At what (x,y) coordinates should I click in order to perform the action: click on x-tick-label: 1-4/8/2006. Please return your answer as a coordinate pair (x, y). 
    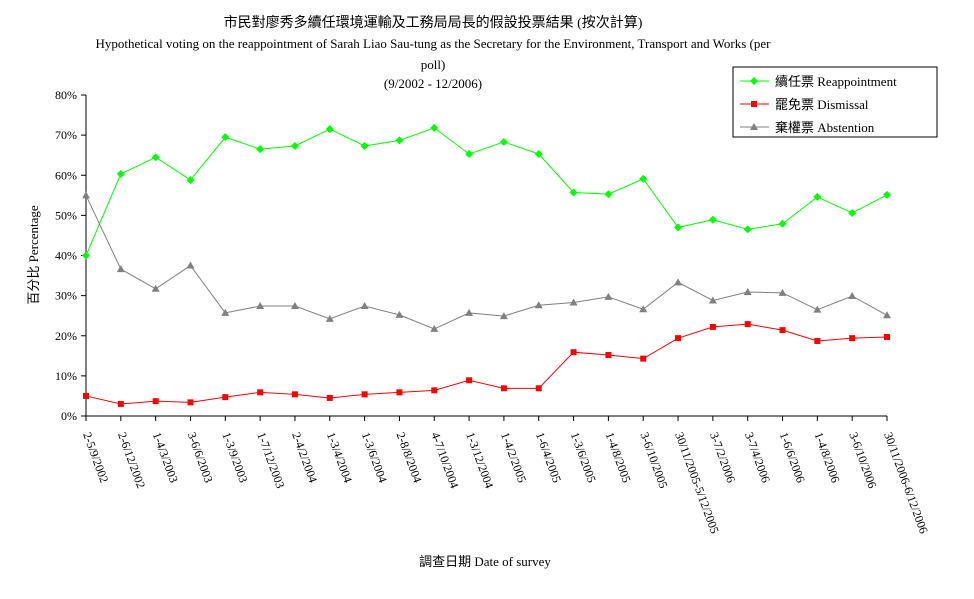
    Looking at the image, I should click on (827, 457).